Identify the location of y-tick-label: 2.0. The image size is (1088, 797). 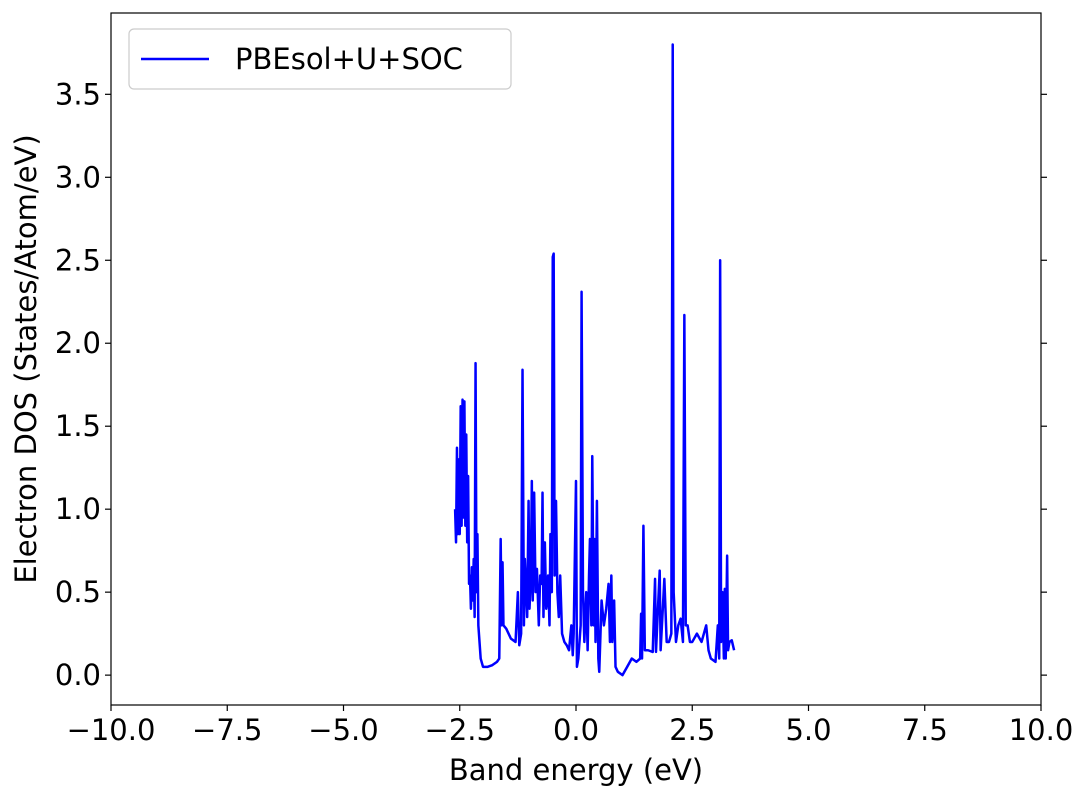
(78, 343).